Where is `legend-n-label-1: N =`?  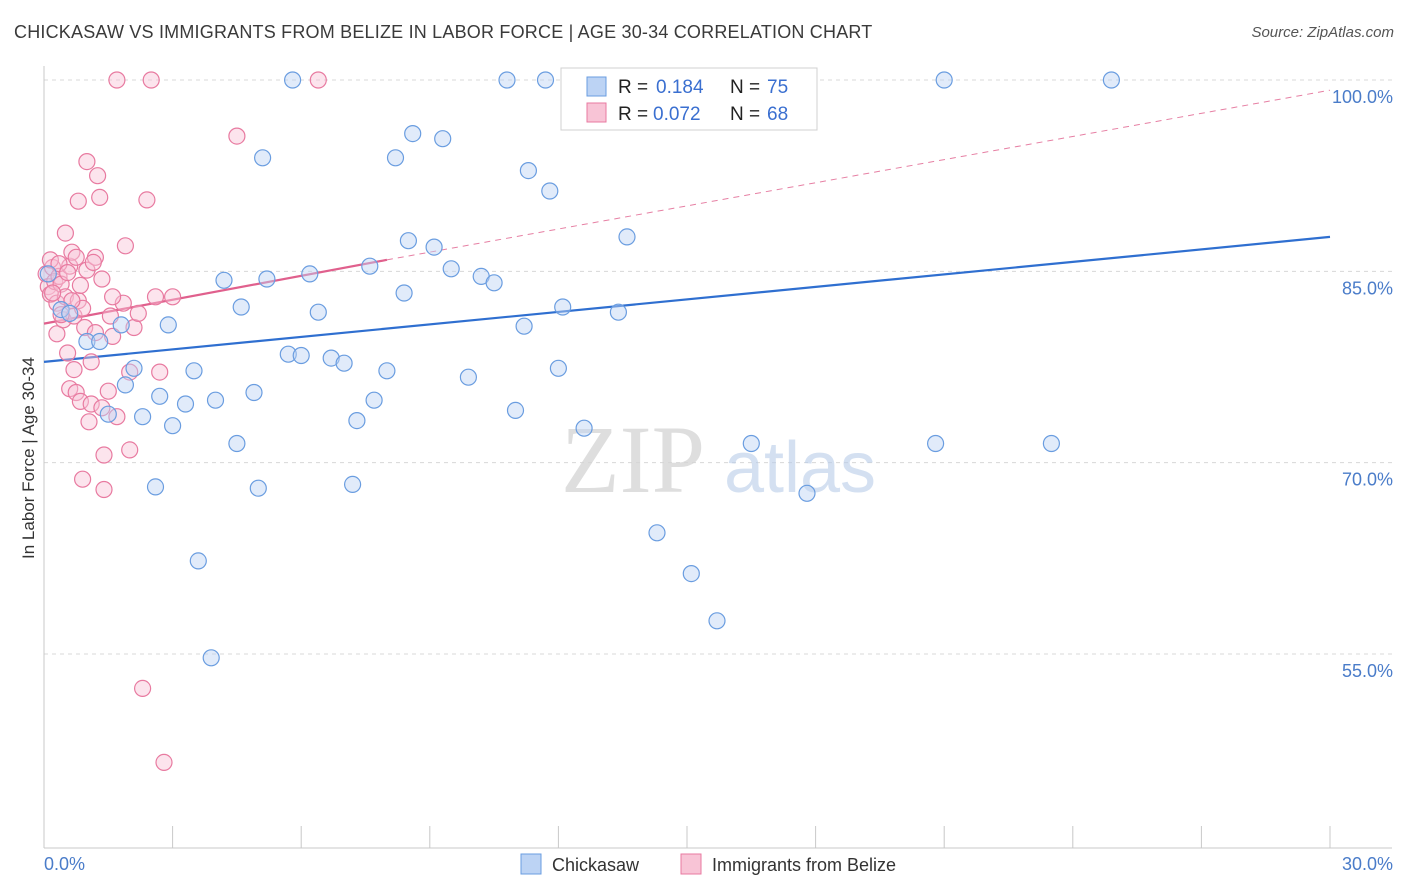 legend-n-label-1: N = is located at coordinates (745, 87).